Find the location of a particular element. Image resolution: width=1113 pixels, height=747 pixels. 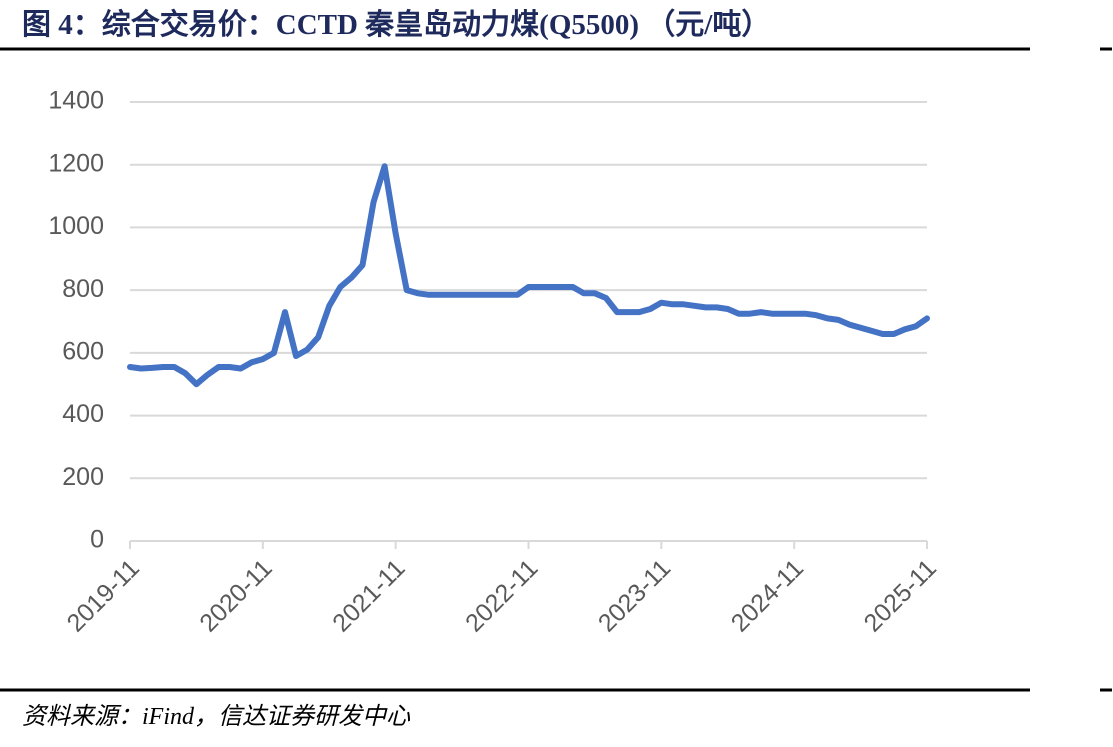

y-tick-label: 0 is located at coordinates (97, 540).